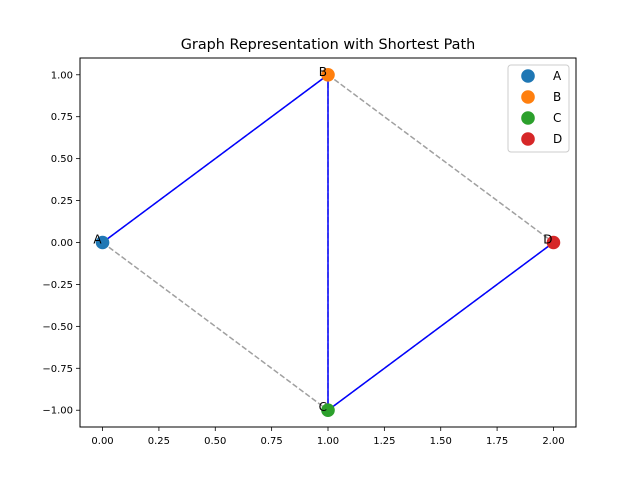 This screenshot has width=640, height=480. I want to click on y-tick-label: −0.50, so click(57, 327).